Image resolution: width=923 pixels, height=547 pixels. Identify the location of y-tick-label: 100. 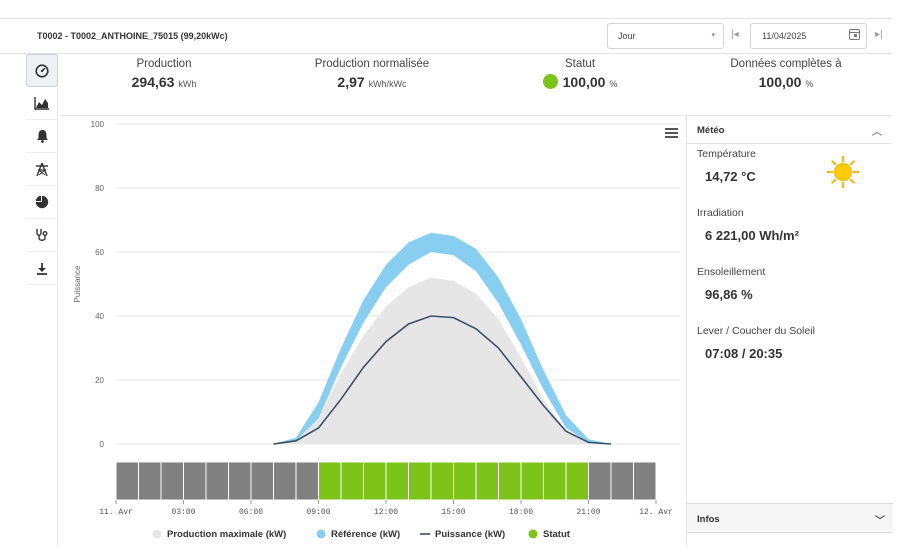
(98, 124).